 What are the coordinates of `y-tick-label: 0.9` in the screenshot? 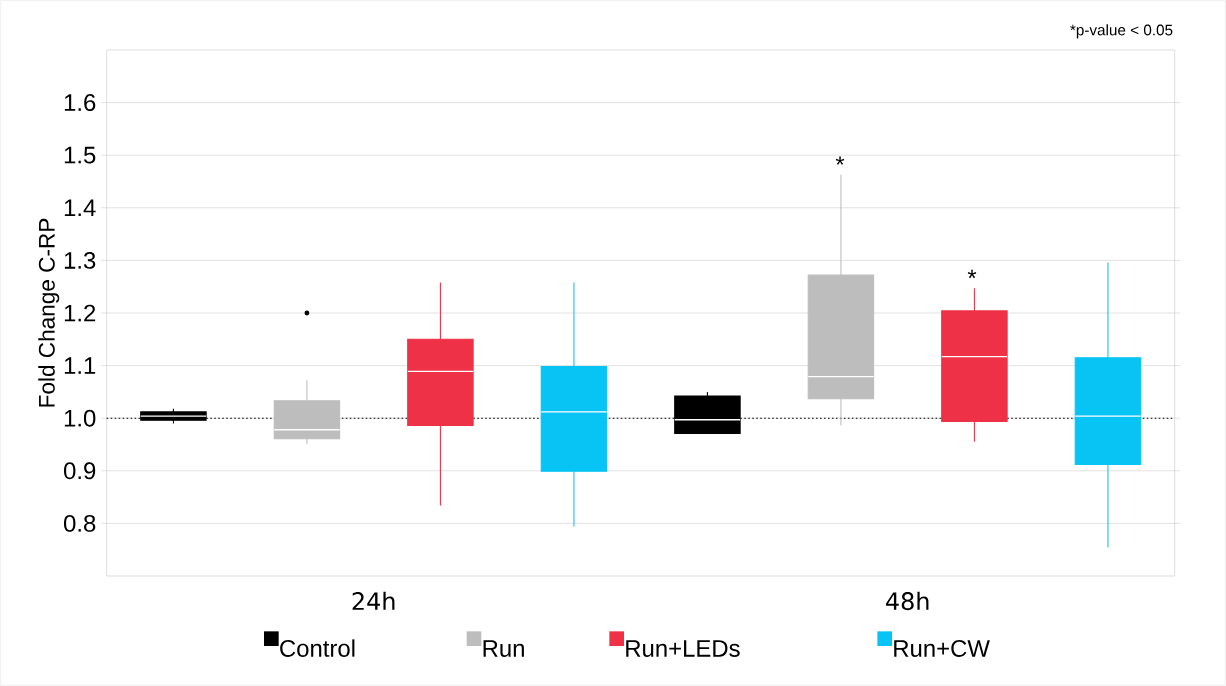 It's located at (80, 471).